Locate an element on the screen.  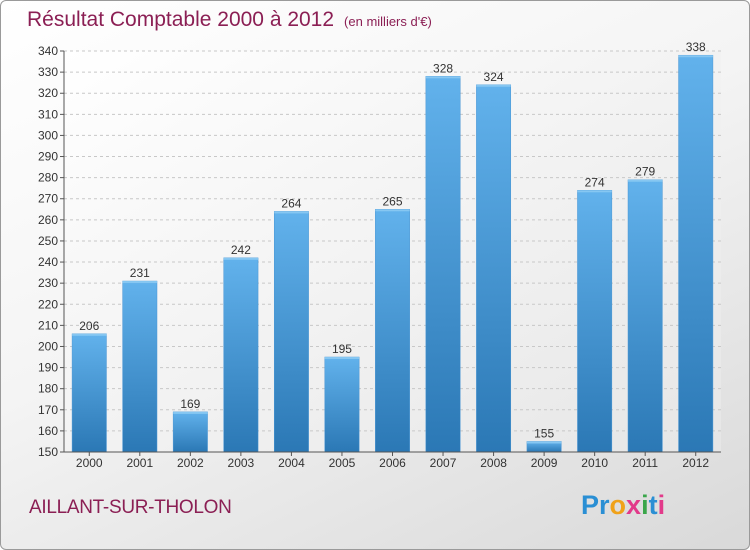
data-label: 231 is located at coordinates (140, 273).